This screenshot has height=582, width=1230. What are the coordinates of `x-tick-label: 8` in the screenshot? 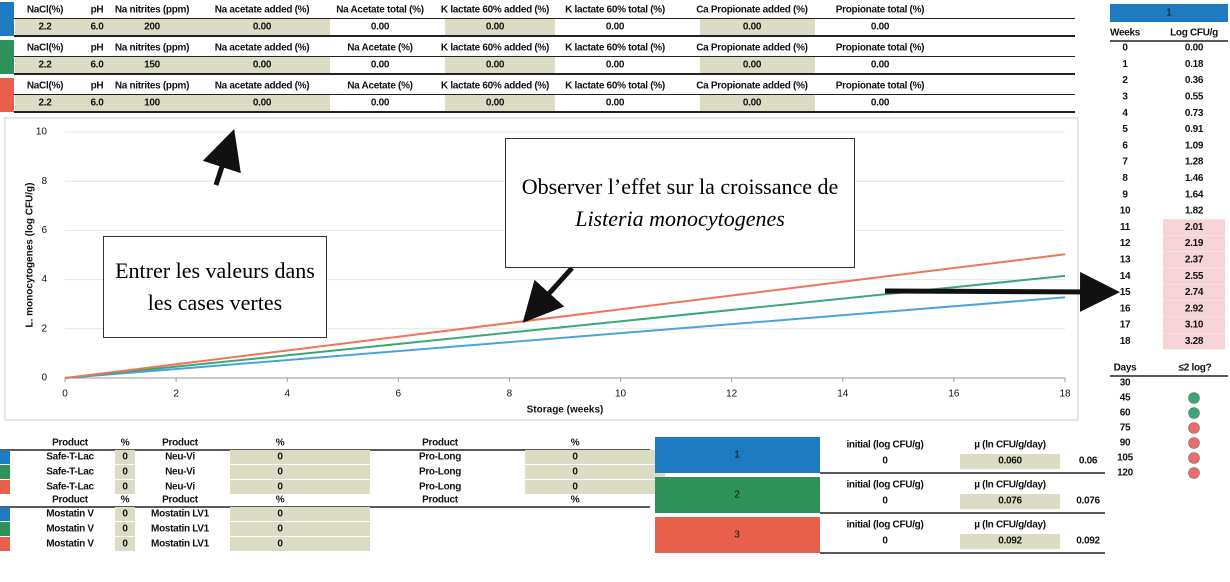 It's located at (510, 394).